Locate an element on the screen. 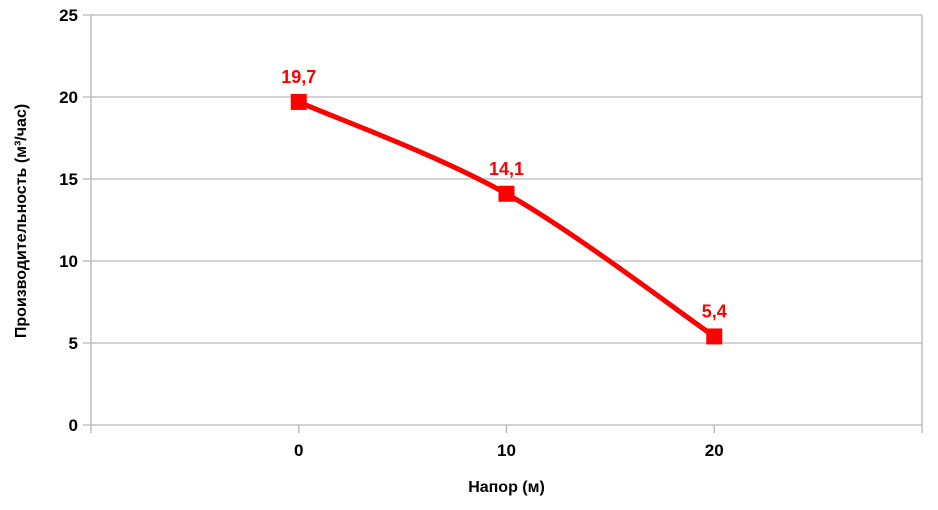  x-axis-title: Напор (м) is located at coordinates (506, 487).